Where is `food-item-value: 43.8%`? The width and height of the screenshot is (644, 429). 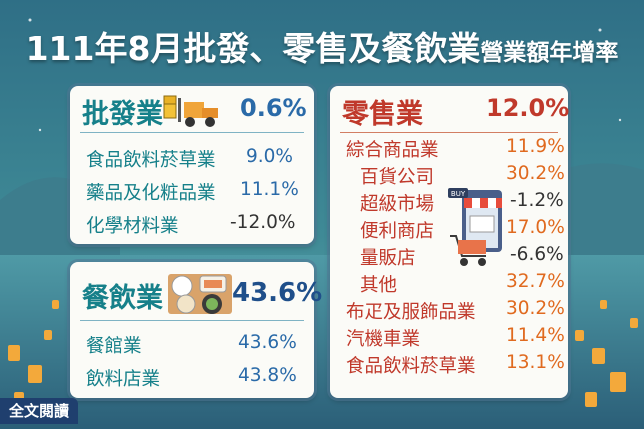
food-item-value: 43.8% is located at coordinates (267, 375).